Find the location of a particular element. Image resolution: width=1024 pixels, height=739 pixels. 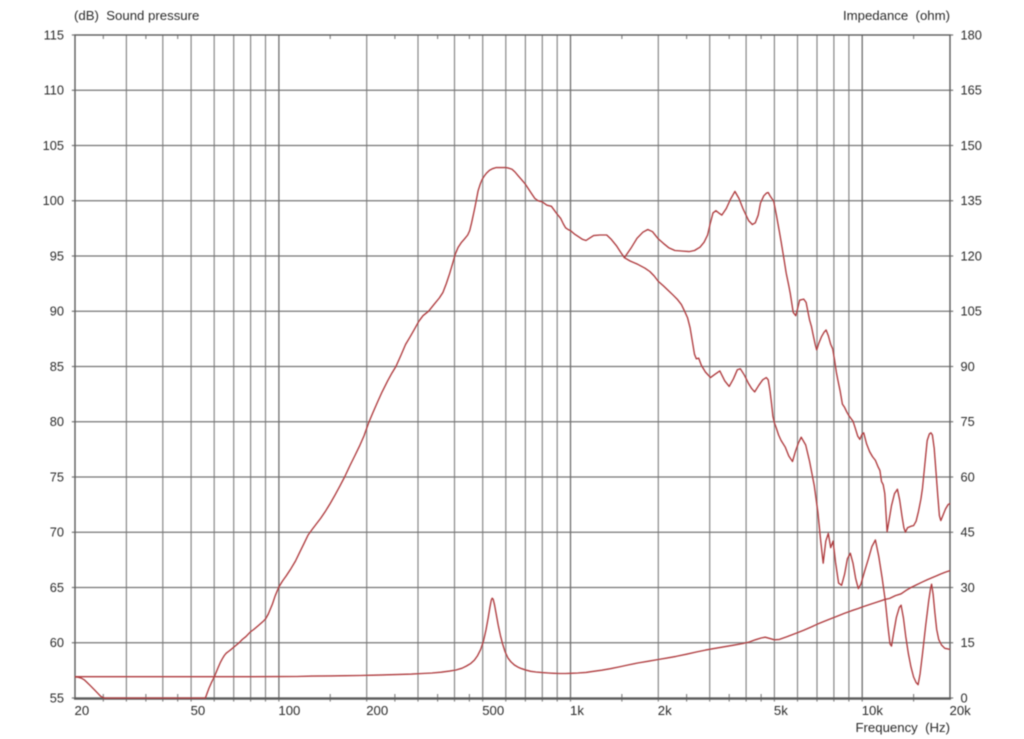

svg-text: 200 is located at coordinates (377, 710).